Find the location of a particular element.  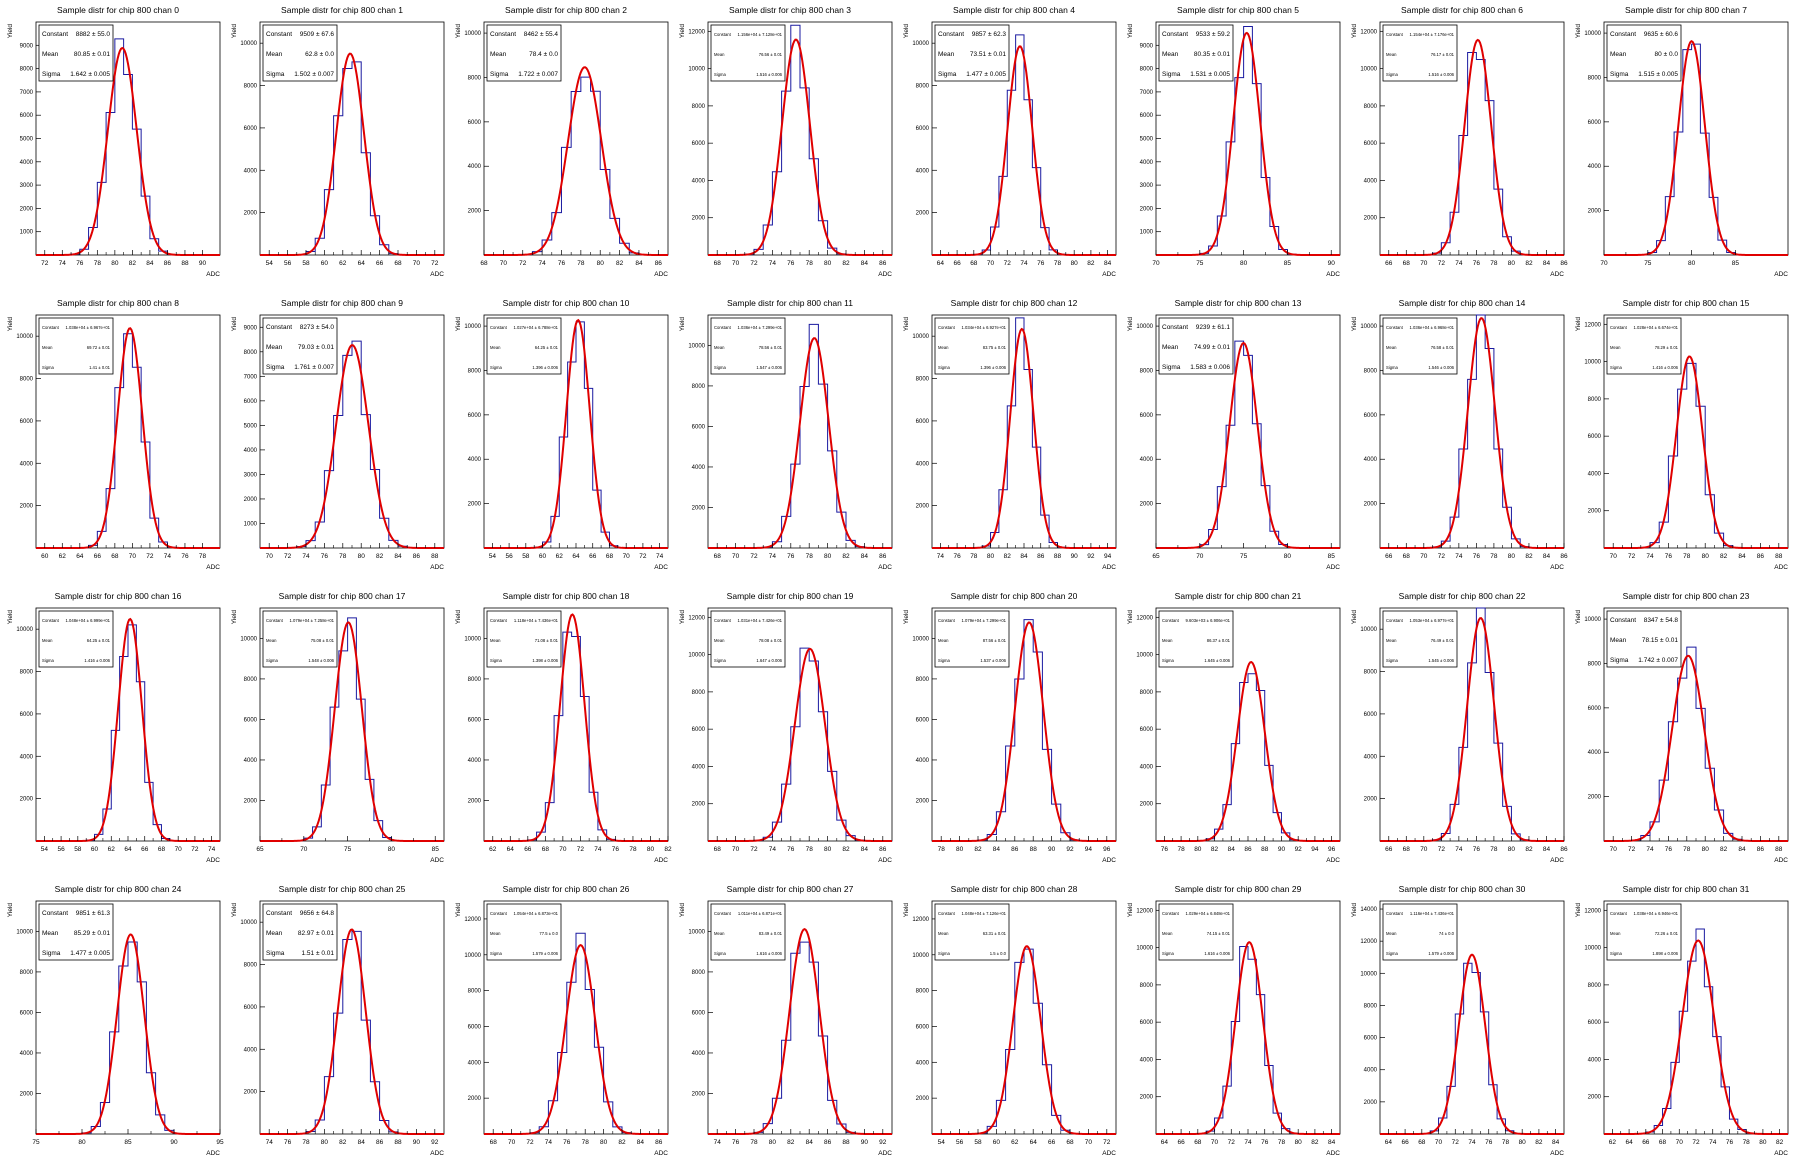

stat-value: 1.079e+04 ± 7.299e+01 is located at coordinates (984, 620).